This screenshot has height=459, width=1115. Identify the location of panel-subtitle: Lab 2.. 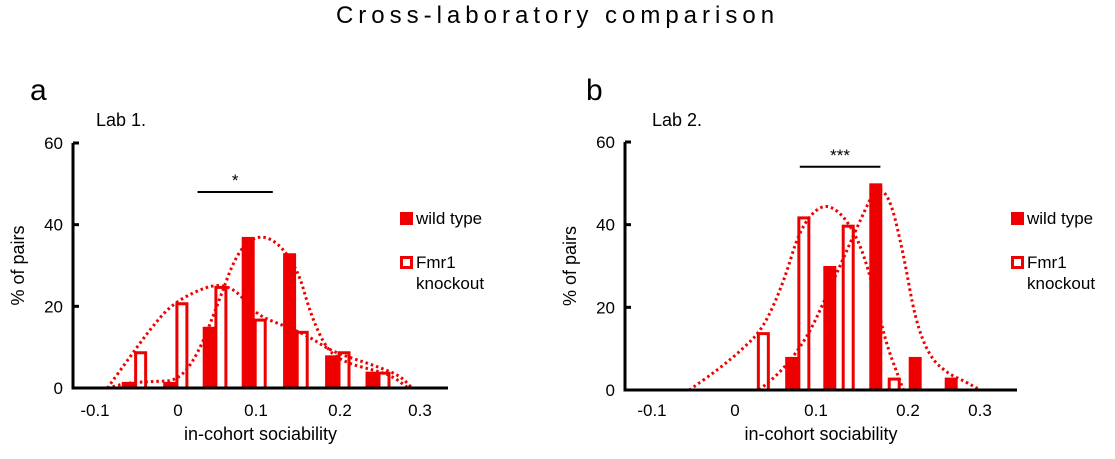
(677, 120).